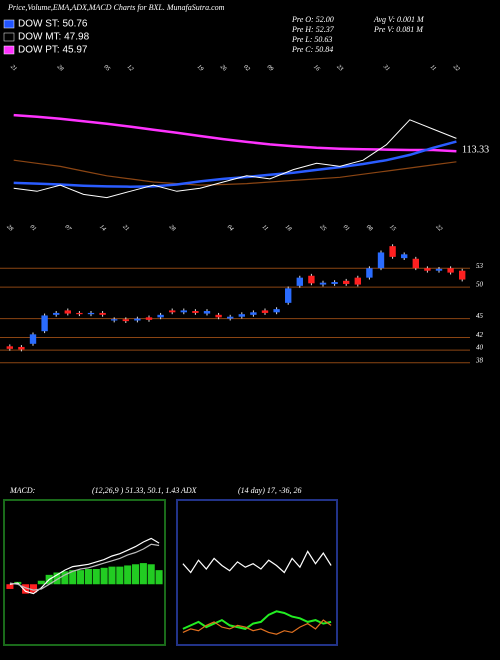 The image size is (500, 660). I want to click on y-tick-label: 53, so click(480, 266).